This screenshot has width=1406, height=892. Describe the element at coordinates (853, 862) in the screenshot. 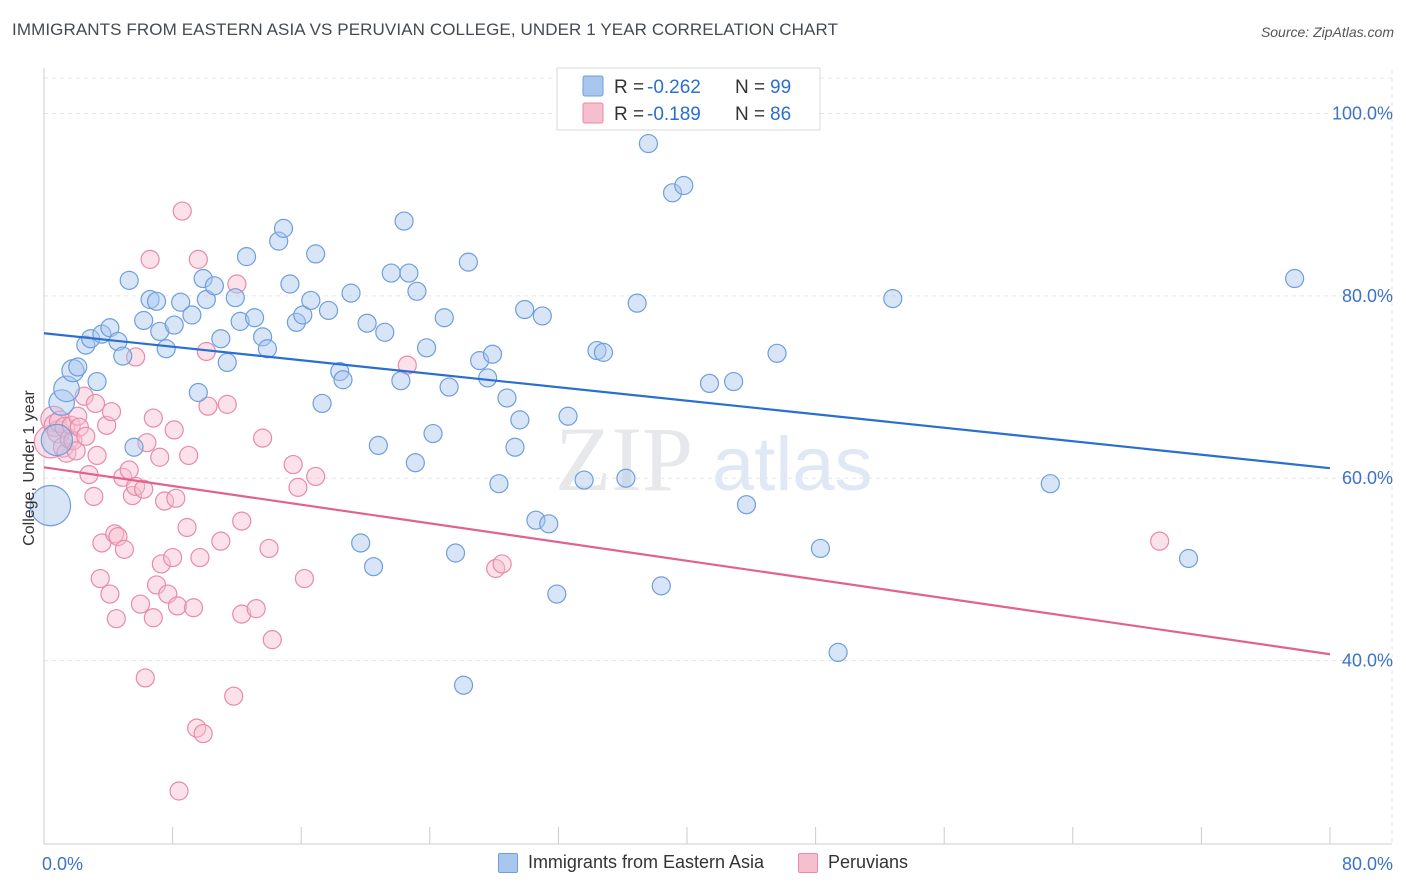

I see `legend-item-peruvians: Peruvians` at that location.